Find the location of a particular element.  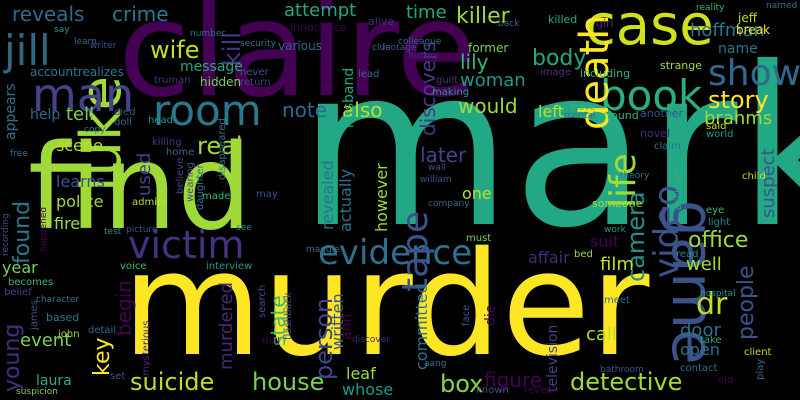

word-disappeared: disappeared is located at coordinates (222, 149).